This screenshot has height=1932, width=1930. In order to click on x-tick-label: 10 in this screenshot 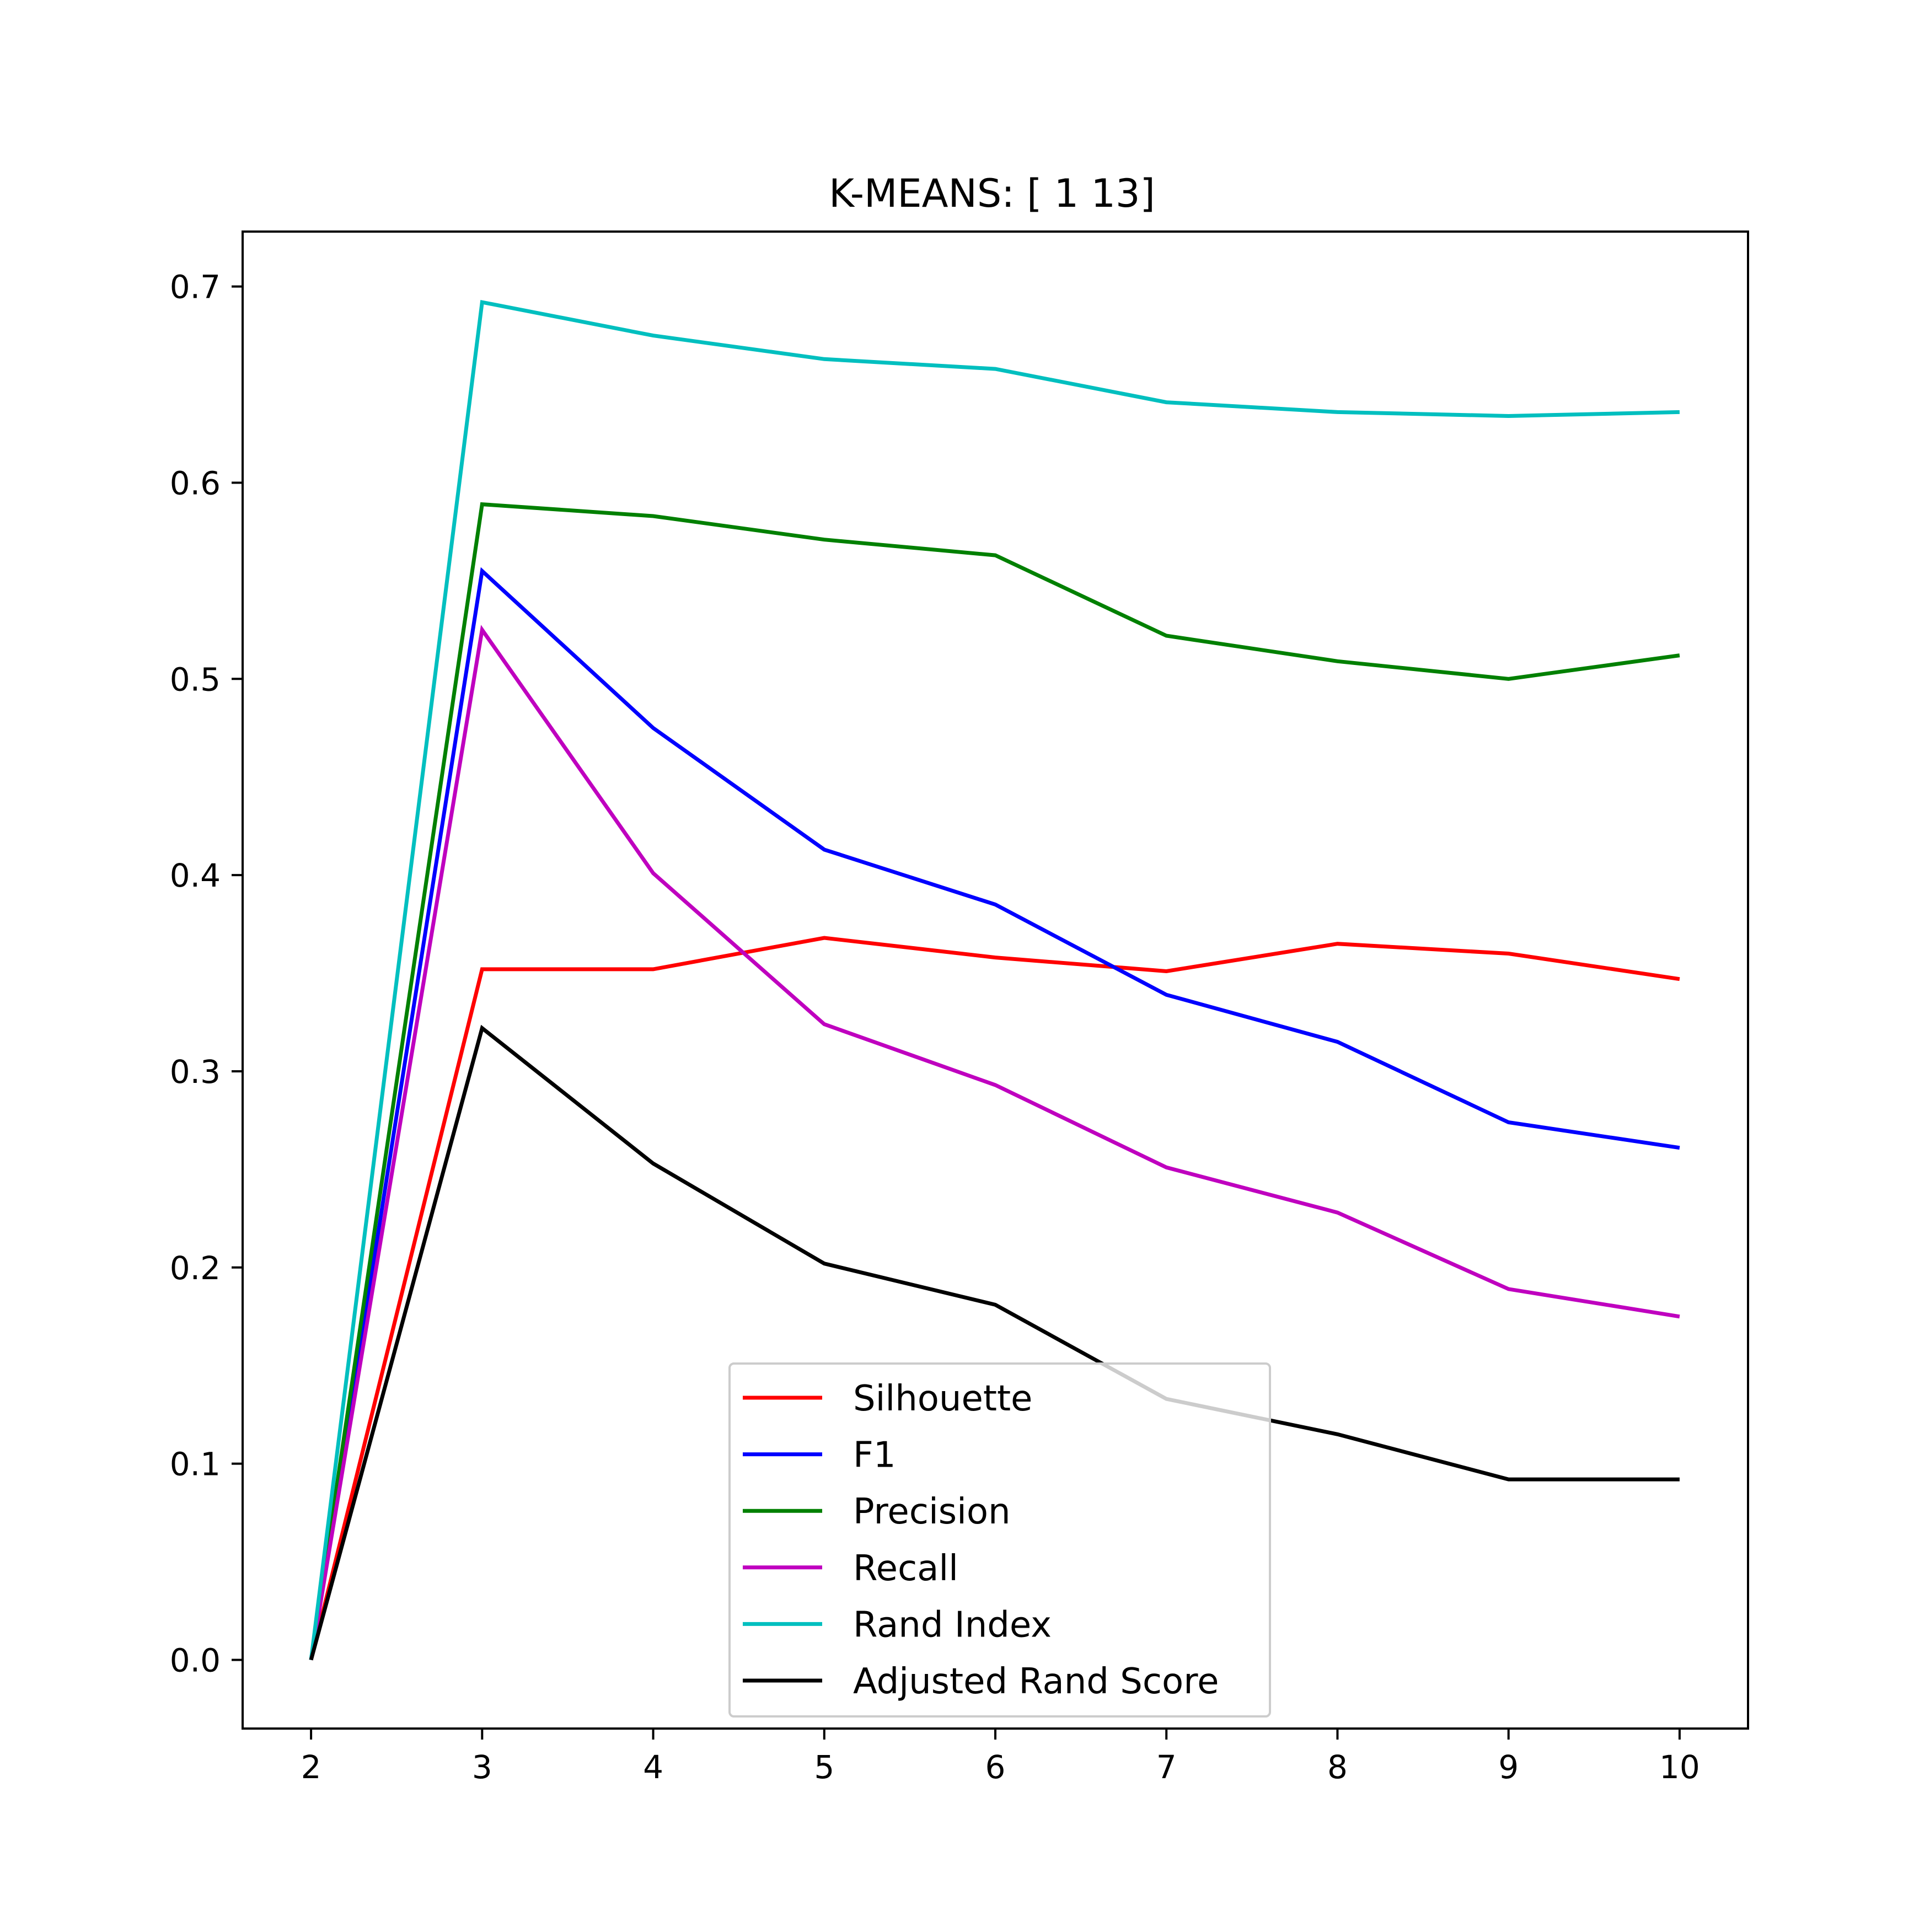, I will do `click(1679, 1767)`.